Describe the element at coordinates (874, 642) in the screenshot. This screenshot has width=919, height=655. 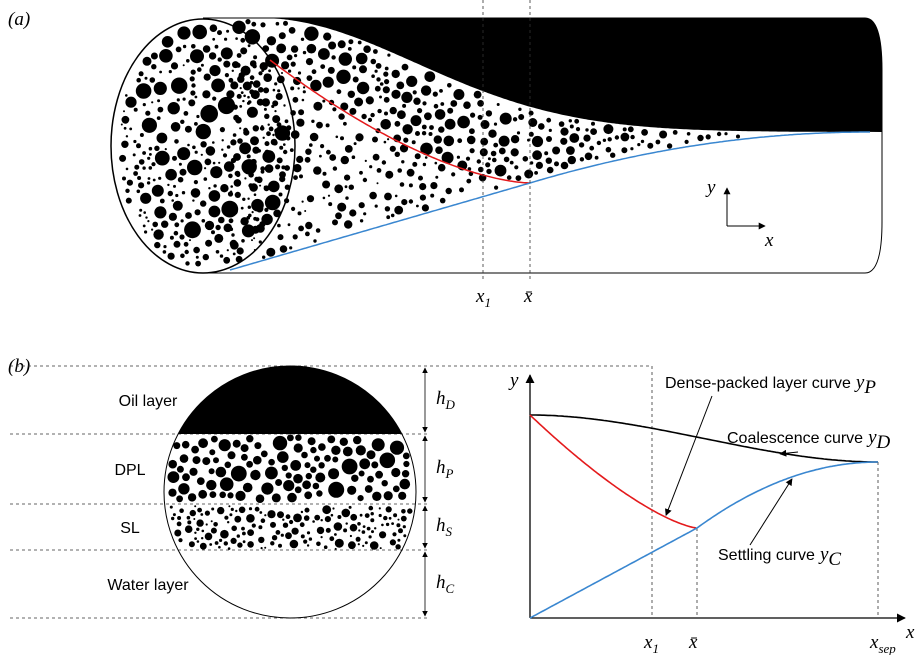
I see `x-tick-label-main: x` at that location.